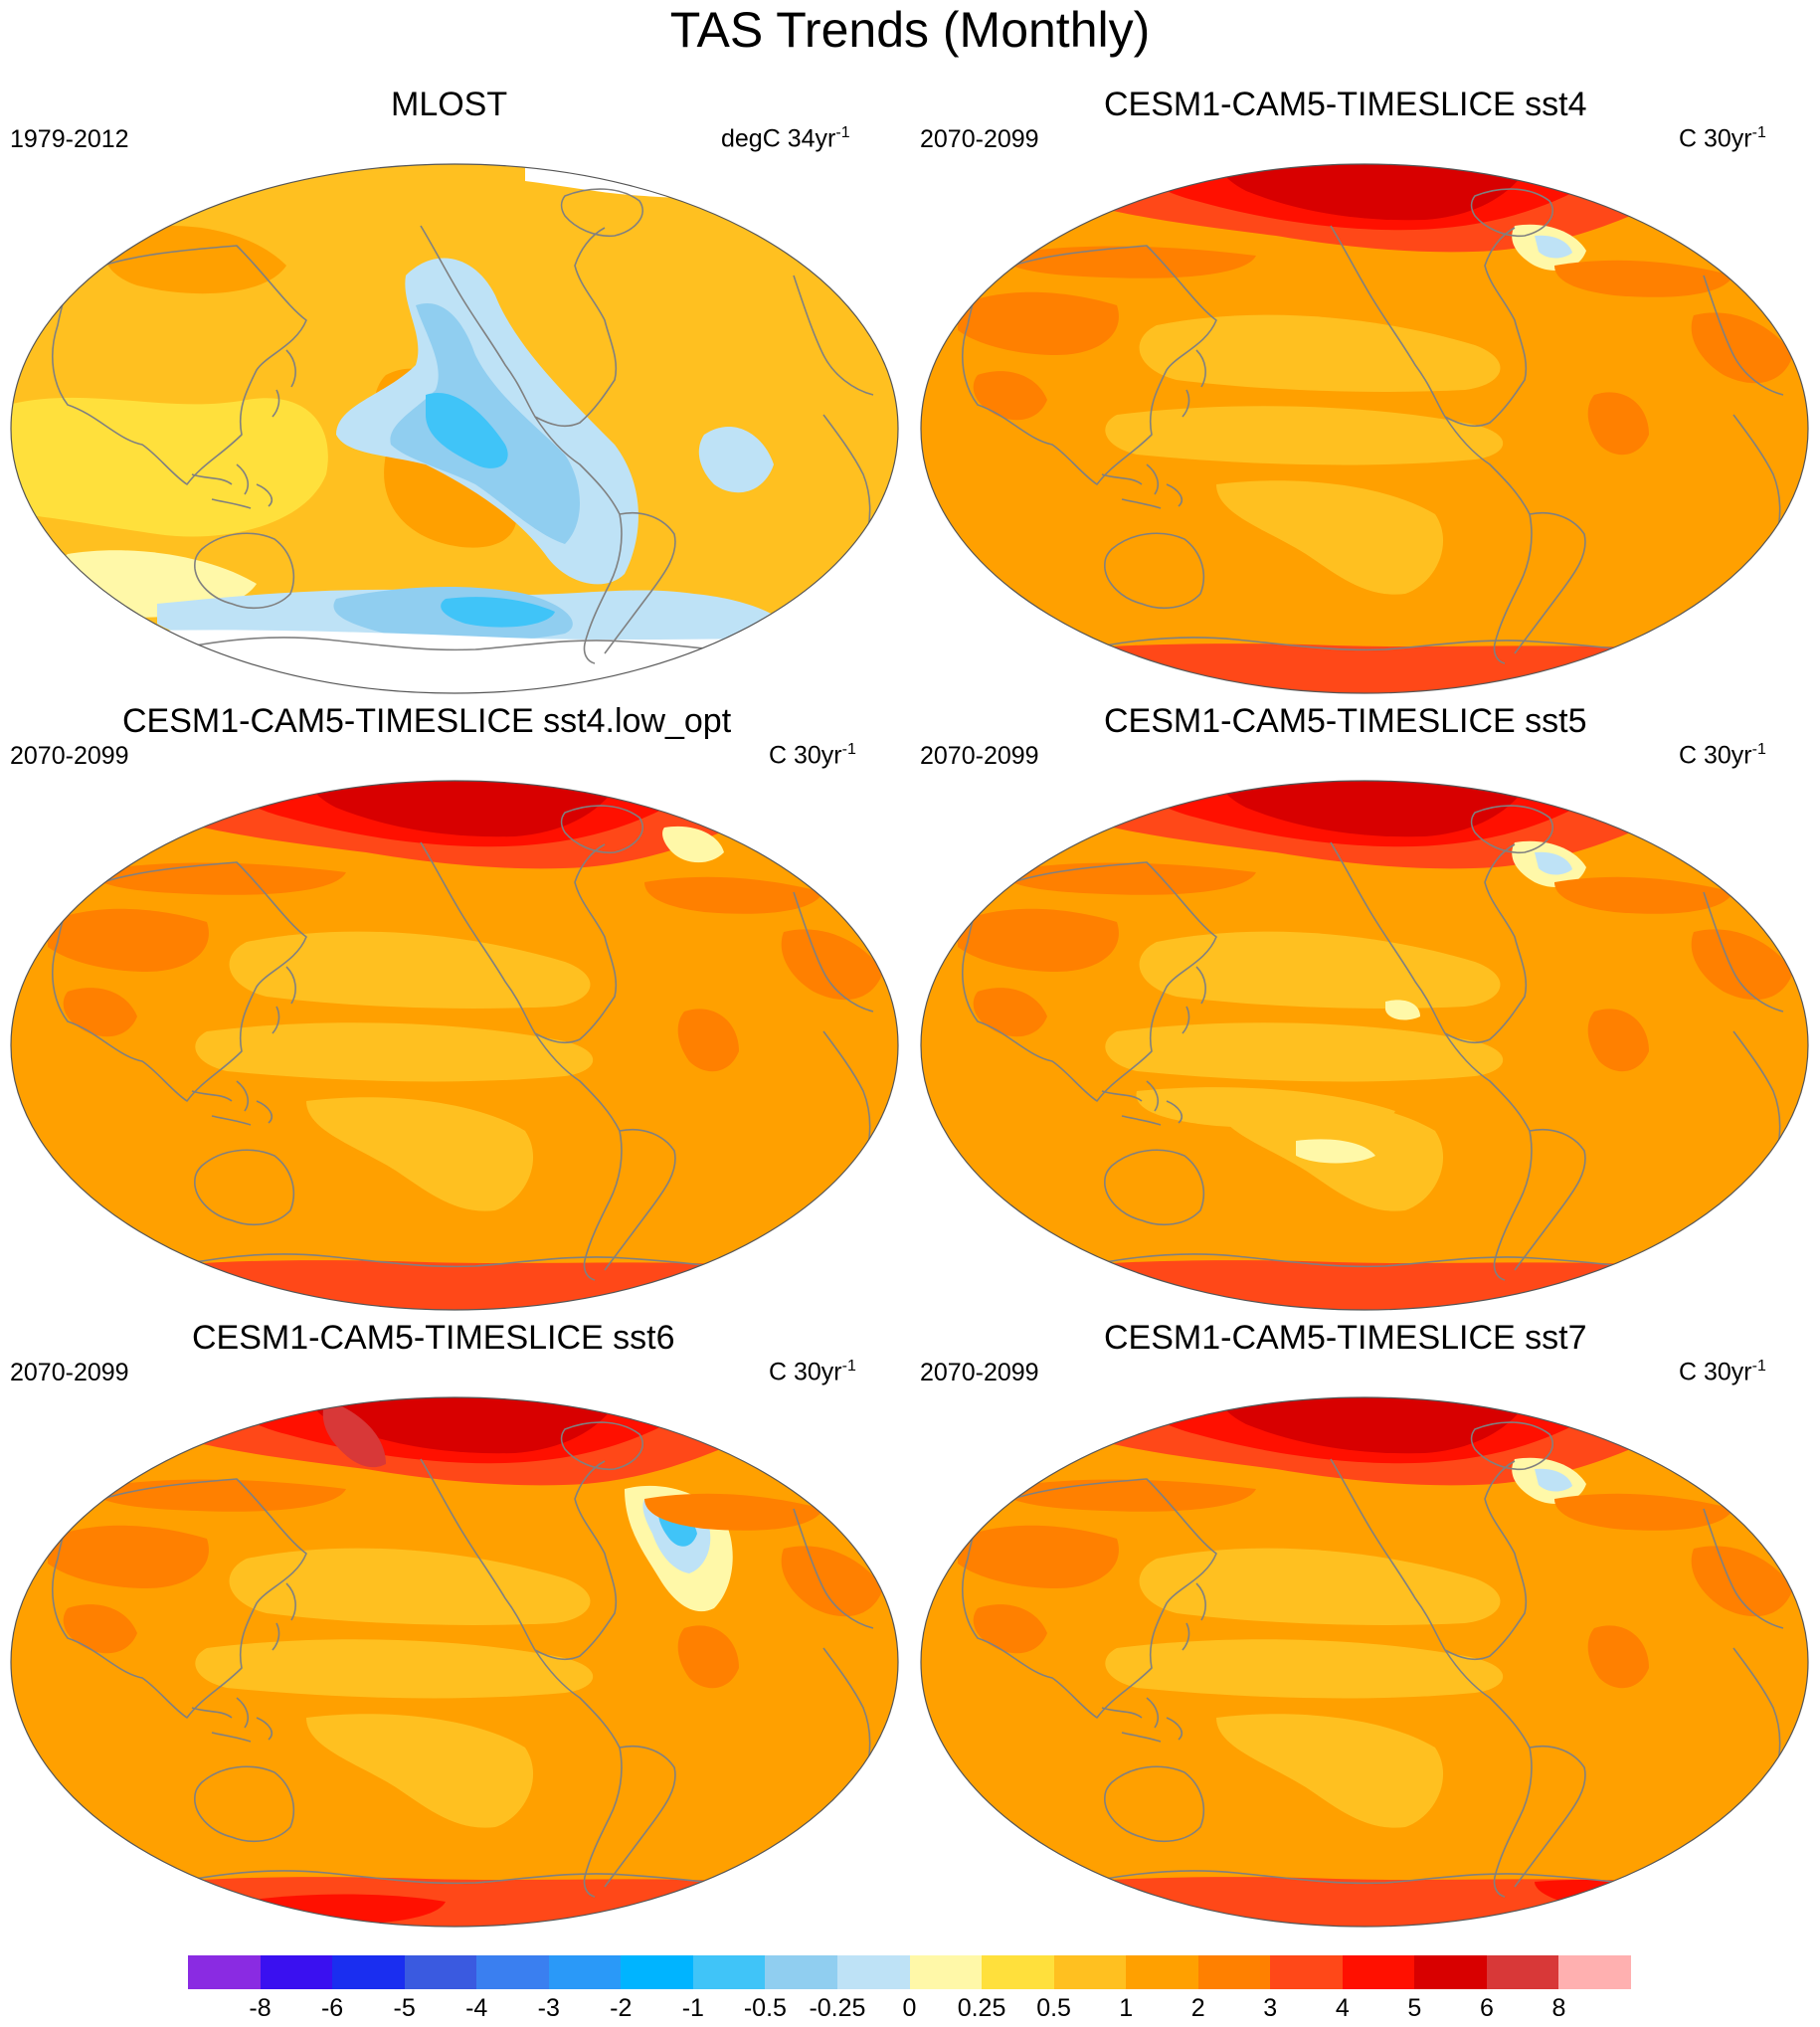  What do you see at coordinates (909, 2008) in the screenshot?
I see `colorbar-tick-label: 0` at bounding box center [909, 2008].